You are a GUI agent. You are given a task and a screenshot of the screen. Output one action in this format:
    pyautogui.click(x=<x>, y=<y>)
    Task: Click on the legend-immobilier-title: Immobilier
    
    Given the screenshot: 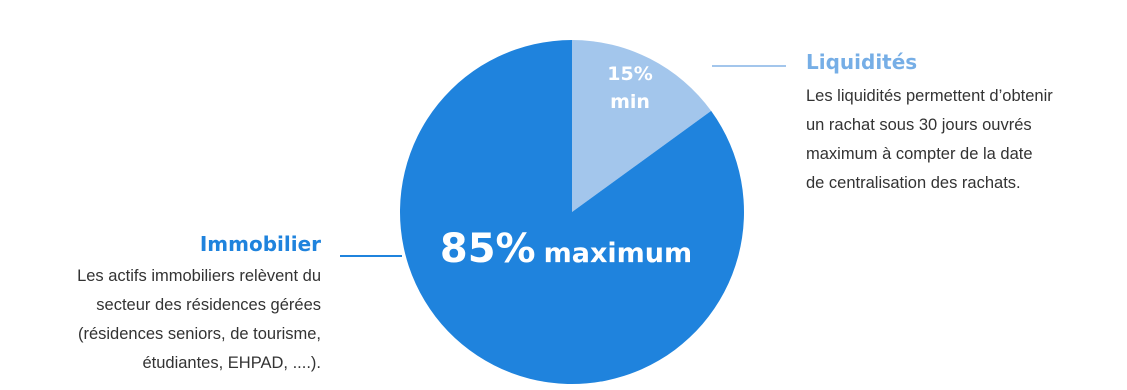 What is the action you would take?
    pyautogui.click(x=260, y=244)
    